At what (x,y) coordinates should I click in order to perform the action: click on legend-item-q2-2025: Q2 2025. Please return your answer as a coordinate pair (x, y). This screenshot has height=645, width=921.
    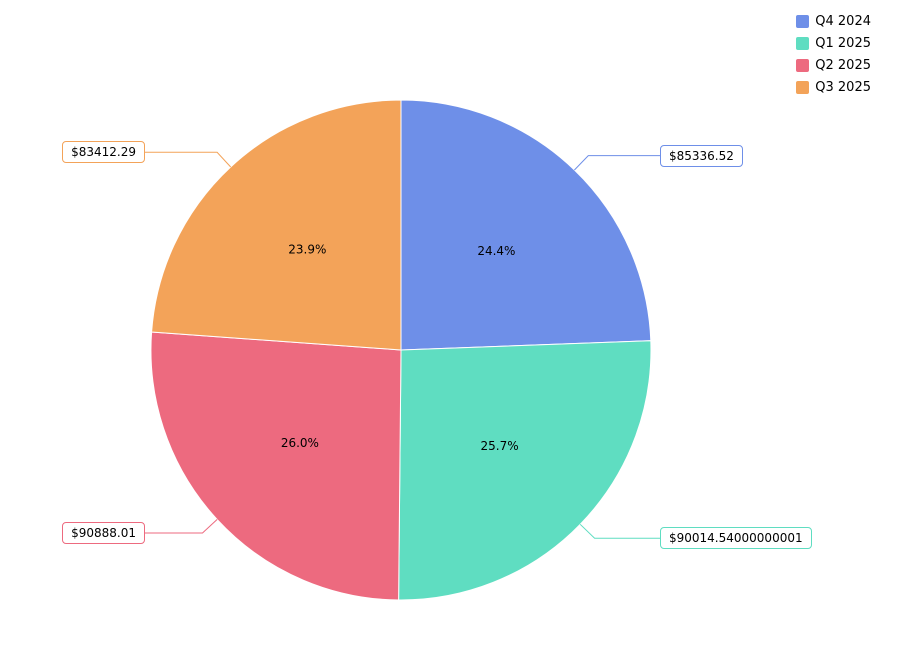
    Looking at the image, I should click on (833, 65).